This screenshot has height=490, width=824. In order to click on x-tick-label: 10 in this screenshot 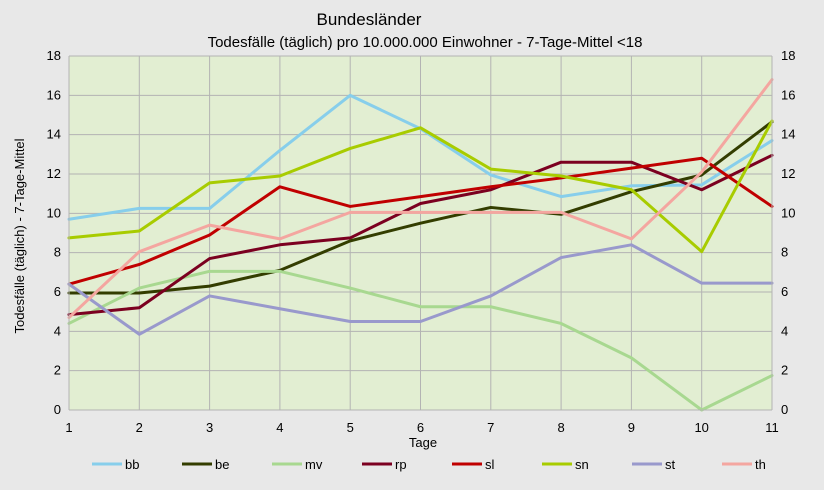, I will do `click(701, 427)`.